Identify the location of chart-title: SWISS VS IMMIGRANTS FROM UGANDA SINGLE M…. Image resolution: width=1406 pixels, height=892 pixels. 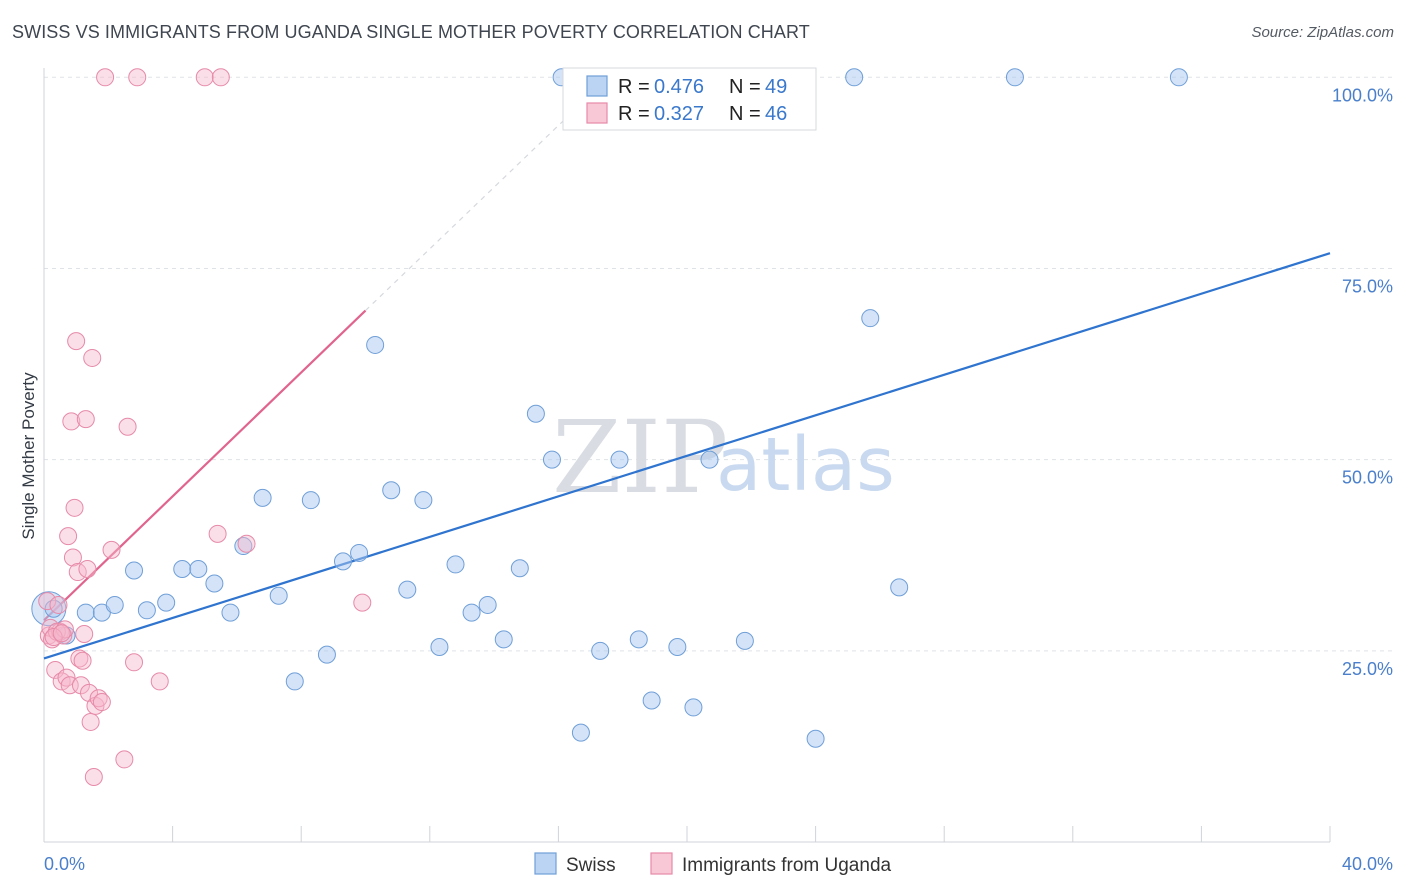
(411, 32).